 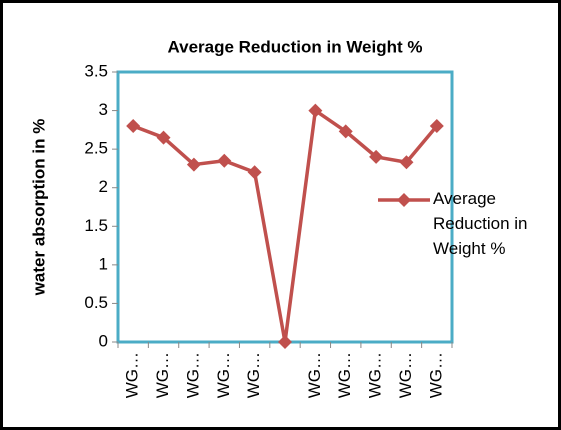 What do you see at coordinates (96, 225) in the screenshot?
I see `y-tick-label: 1.5` at bounding box center [96, 225].